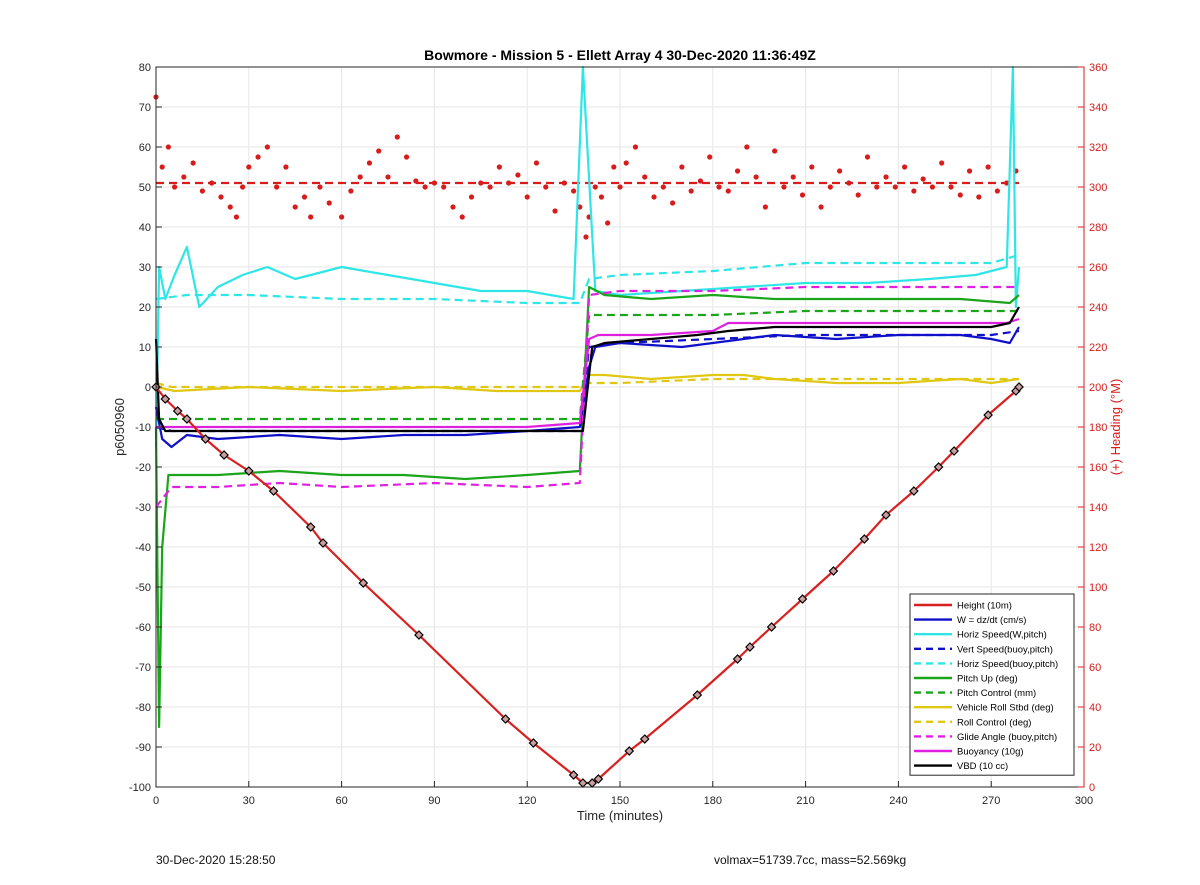 The image size is (1200, 885). Describe the element at coordinates (1098, 228) in the screenshot. I see `y-right-tick-label-14: 280` at that location.